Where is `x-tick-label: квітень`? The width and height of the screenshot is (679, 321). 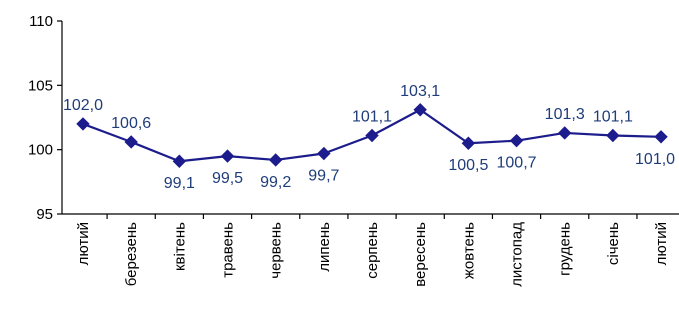
x-tick-label: квітень is located at coordinates (179, 246).